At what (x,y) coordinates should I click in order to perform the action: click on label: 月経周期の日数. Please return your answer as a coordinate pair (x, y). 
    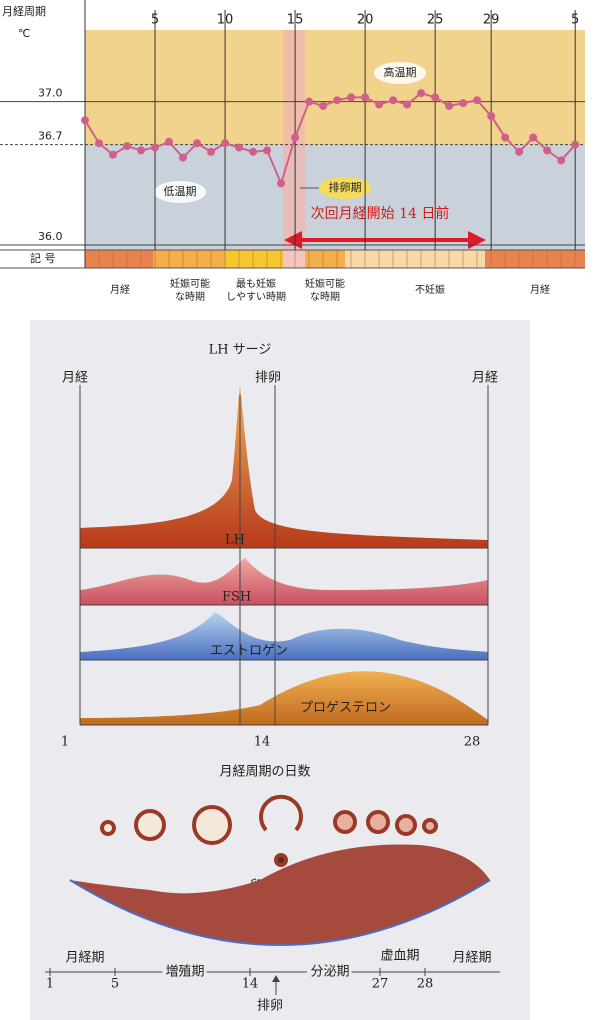
    Looking at the image, I should click on (264, 772).